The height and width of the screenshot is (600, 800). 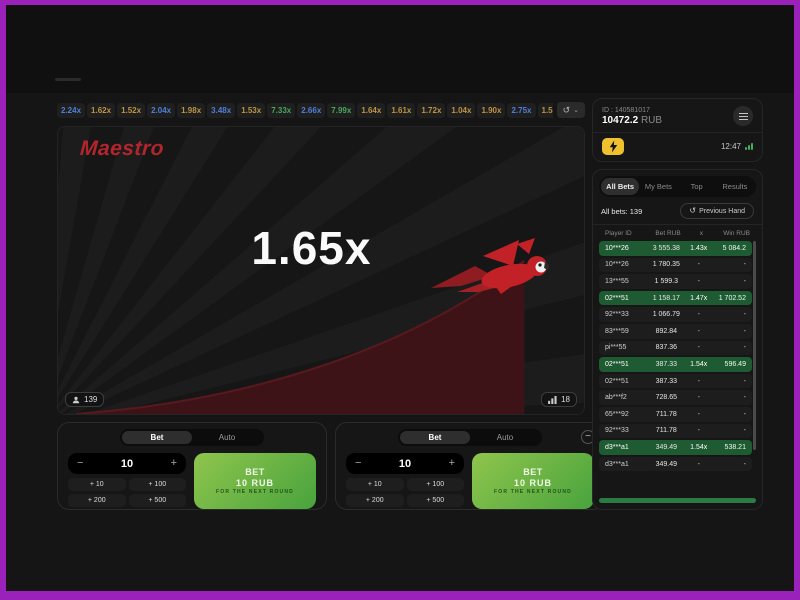 I want to click on table-row: 92***33 711.78 - -, so click(x=675, y=431).